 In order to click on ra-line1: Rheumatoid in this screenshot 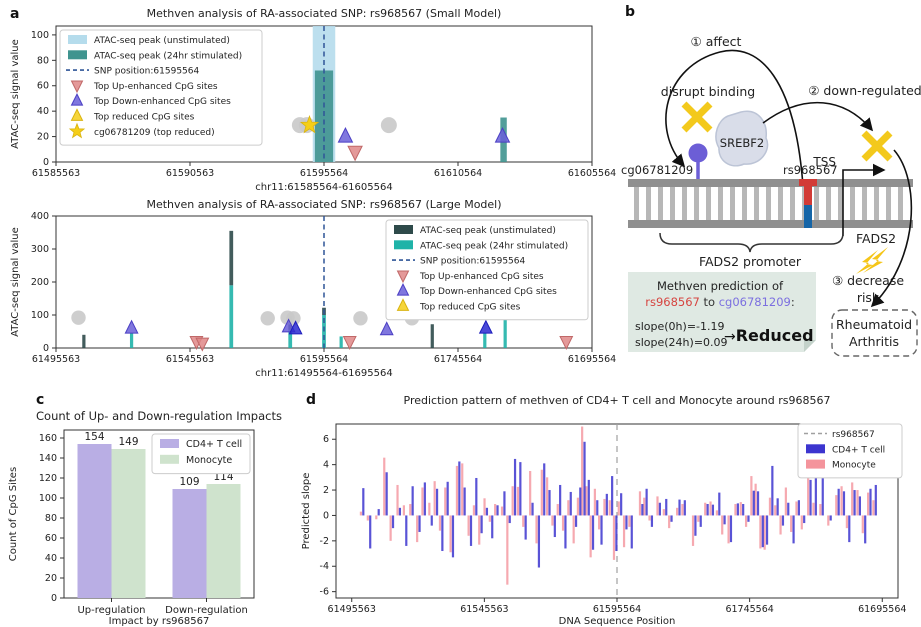, I will do `click(874, 324)`.